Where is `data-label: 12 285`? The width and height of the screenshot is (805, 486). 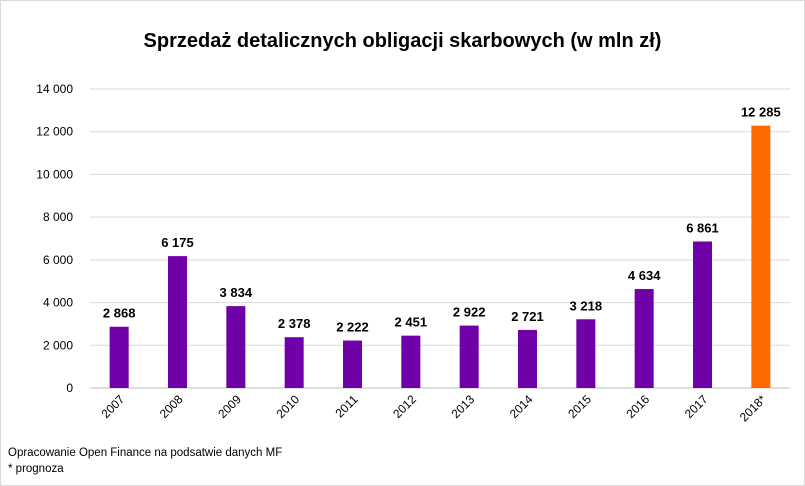
data-label: 12 285 is located at coordinates (761, 112).